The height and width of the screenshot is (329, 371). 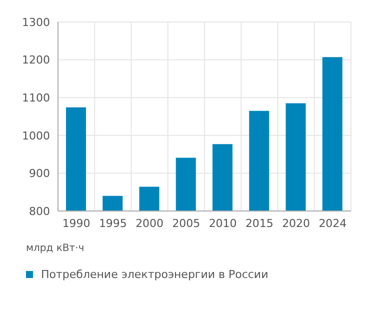 I want to click on y-tick-label: 1300, so click(x=36, y=22).